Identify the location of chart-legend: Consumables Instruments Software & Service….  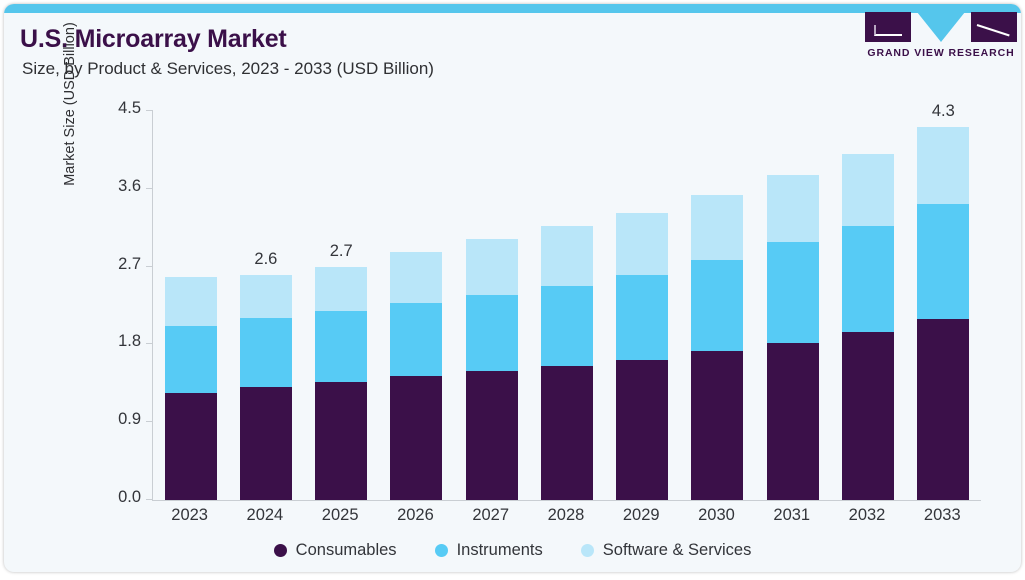
(512, 550).